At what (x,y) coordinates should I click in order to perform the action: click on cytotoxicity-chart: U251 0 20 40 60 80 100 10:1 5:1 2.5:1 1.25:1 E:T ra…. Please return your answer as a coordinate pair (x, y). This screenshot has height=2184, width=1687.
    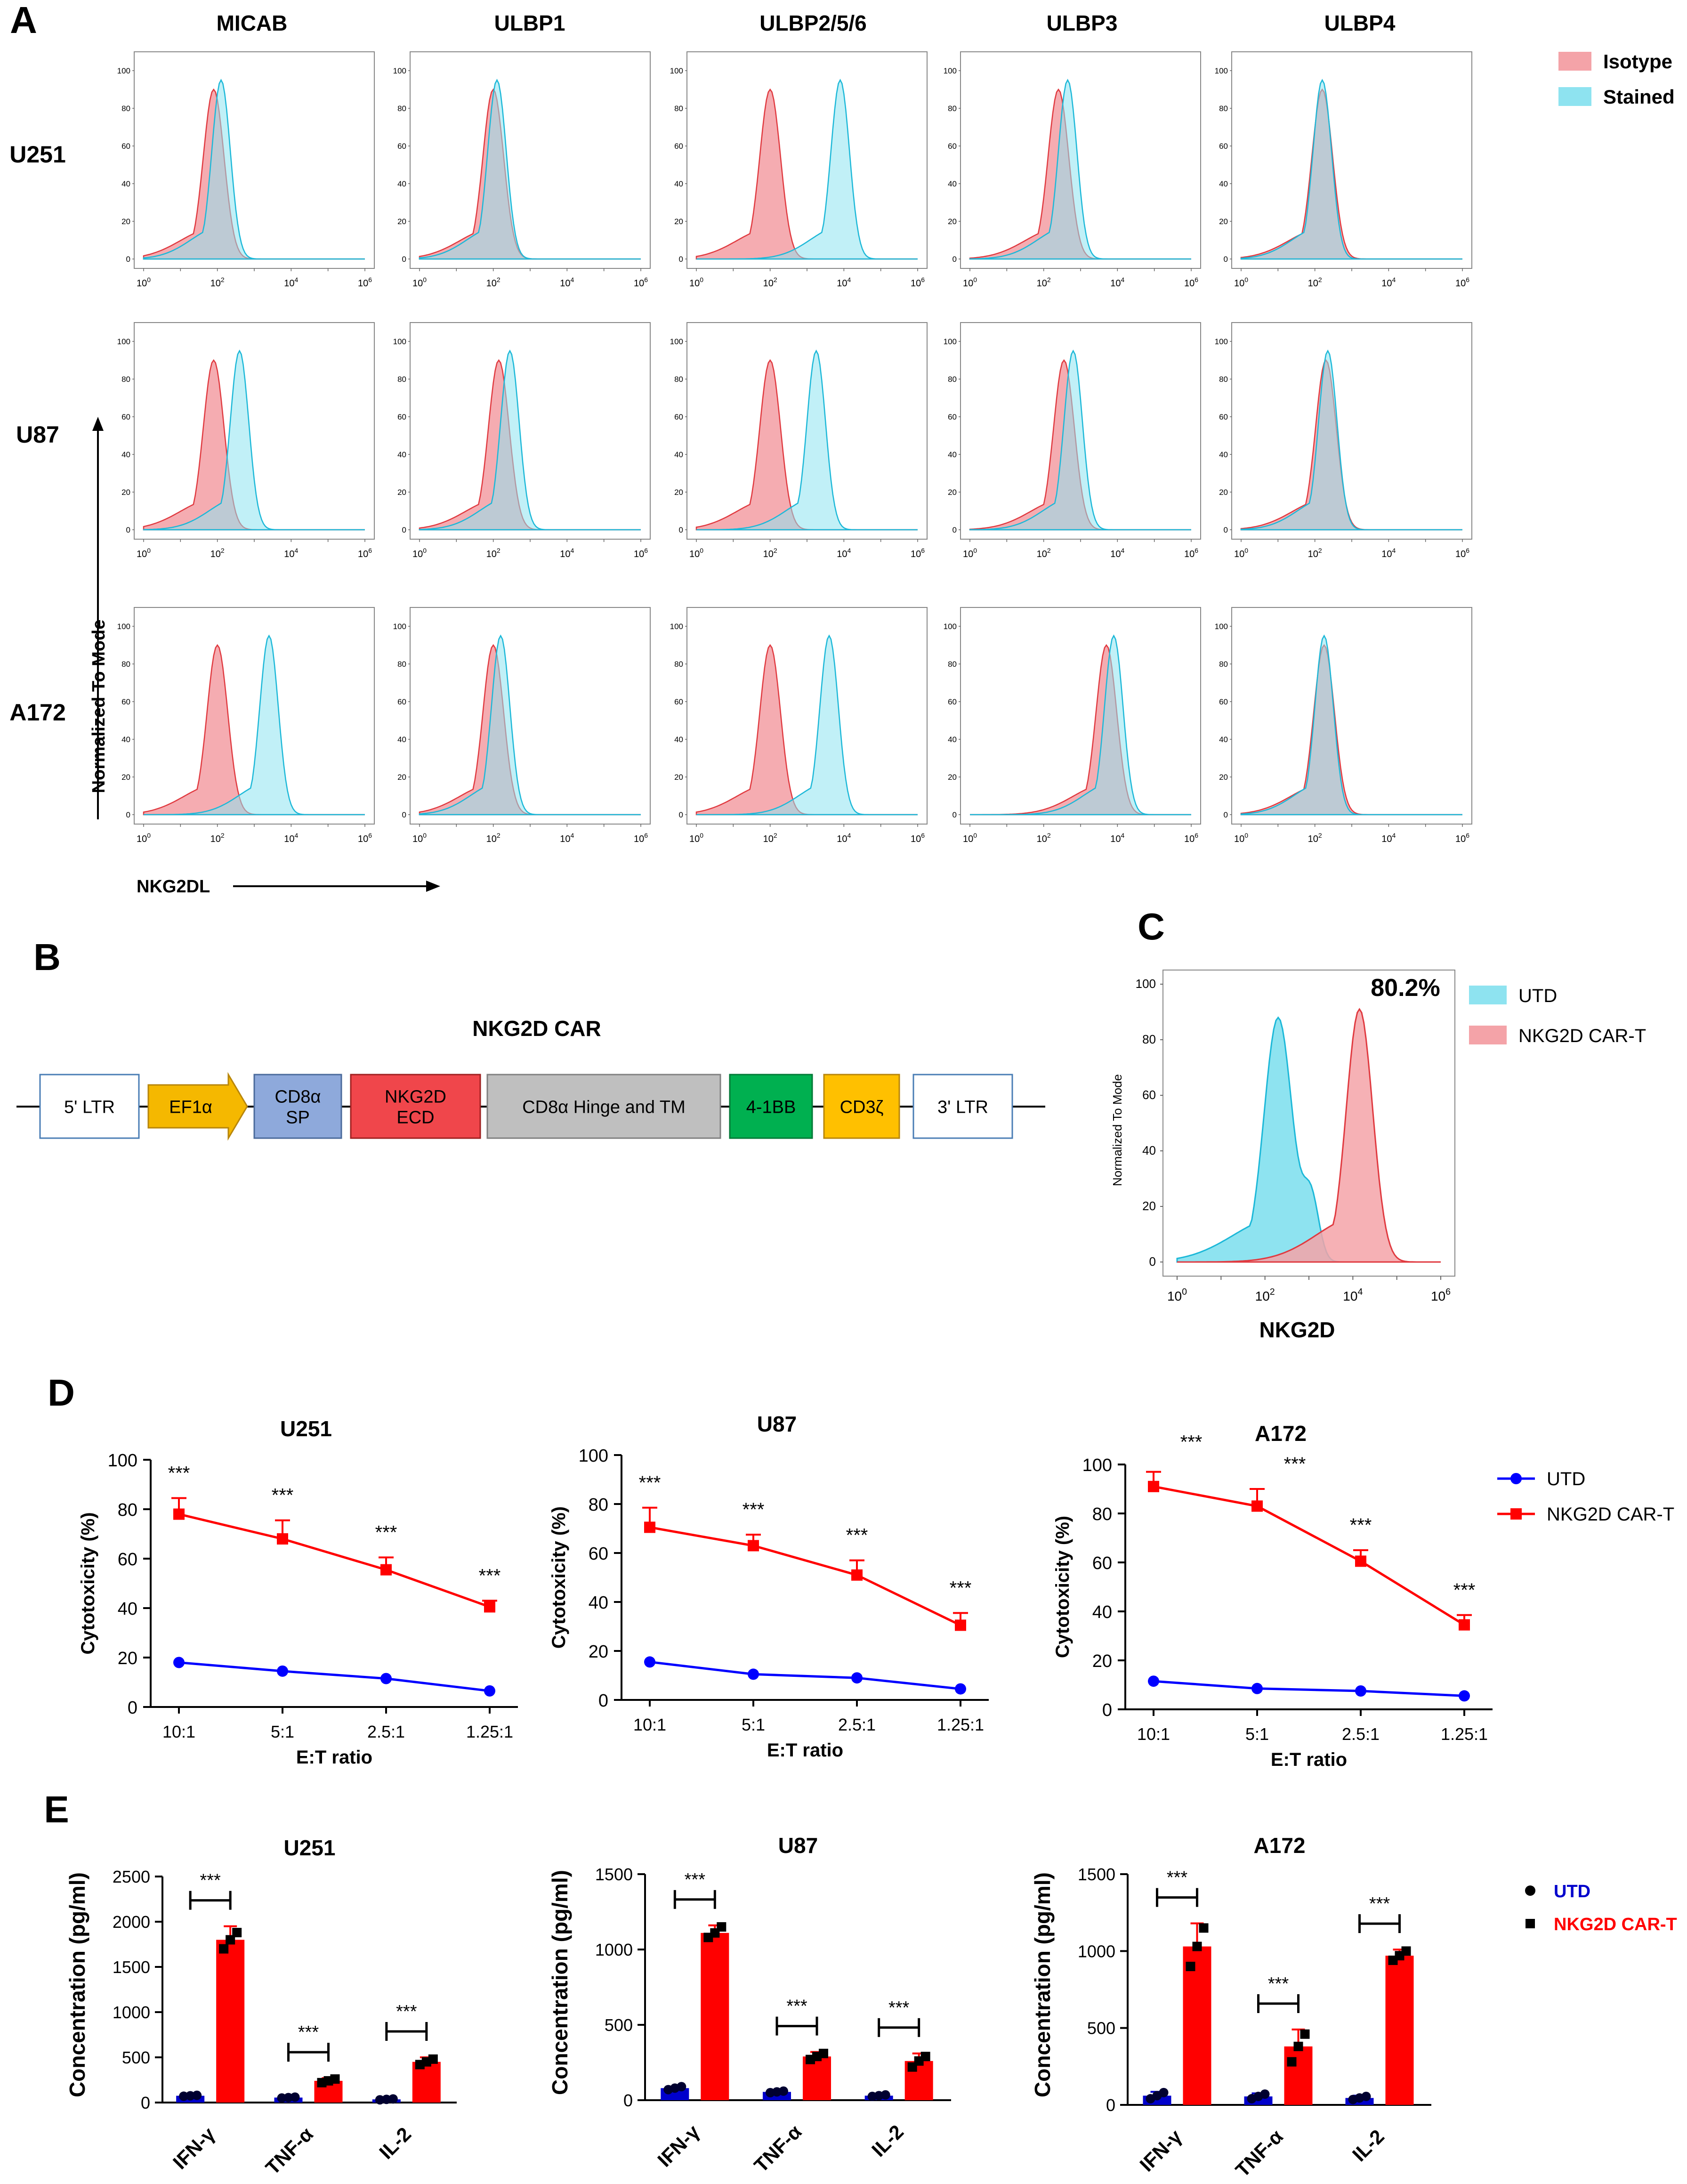
    Looking at the image, I should click on (298, 1592).